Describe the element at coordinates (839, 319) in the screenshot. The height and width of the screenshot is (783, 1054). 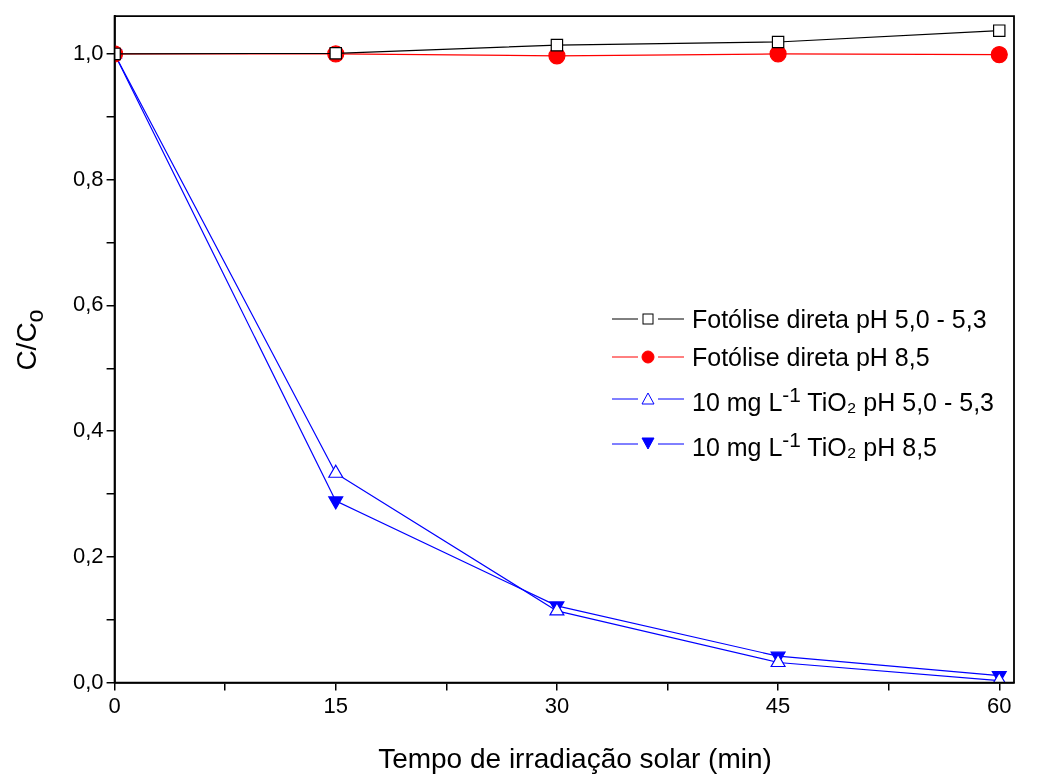
I see `legend-label: Fotólise direta pH 5,0 - 5,3` at that location.